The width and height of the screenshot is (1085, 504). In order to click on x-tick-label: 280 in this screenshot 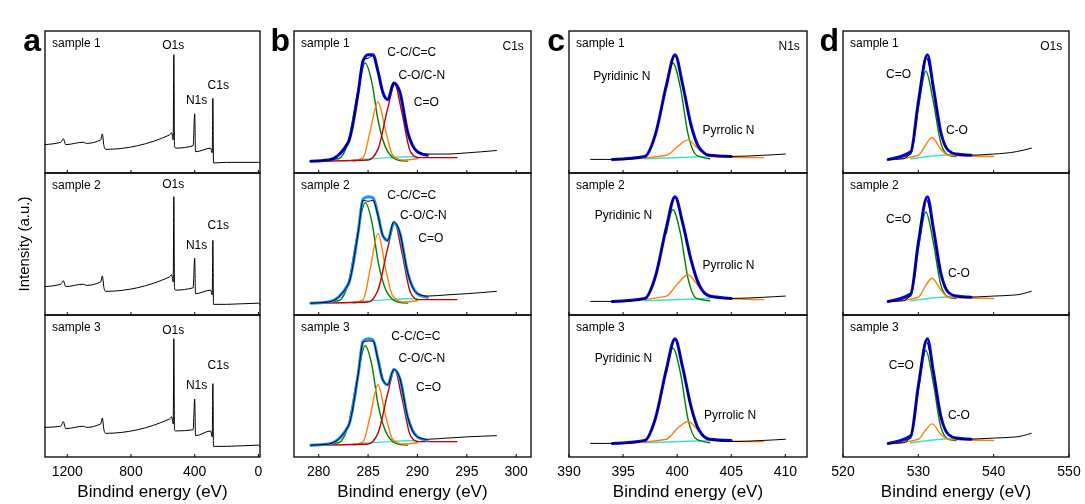, I will do `click(319, 471)`.